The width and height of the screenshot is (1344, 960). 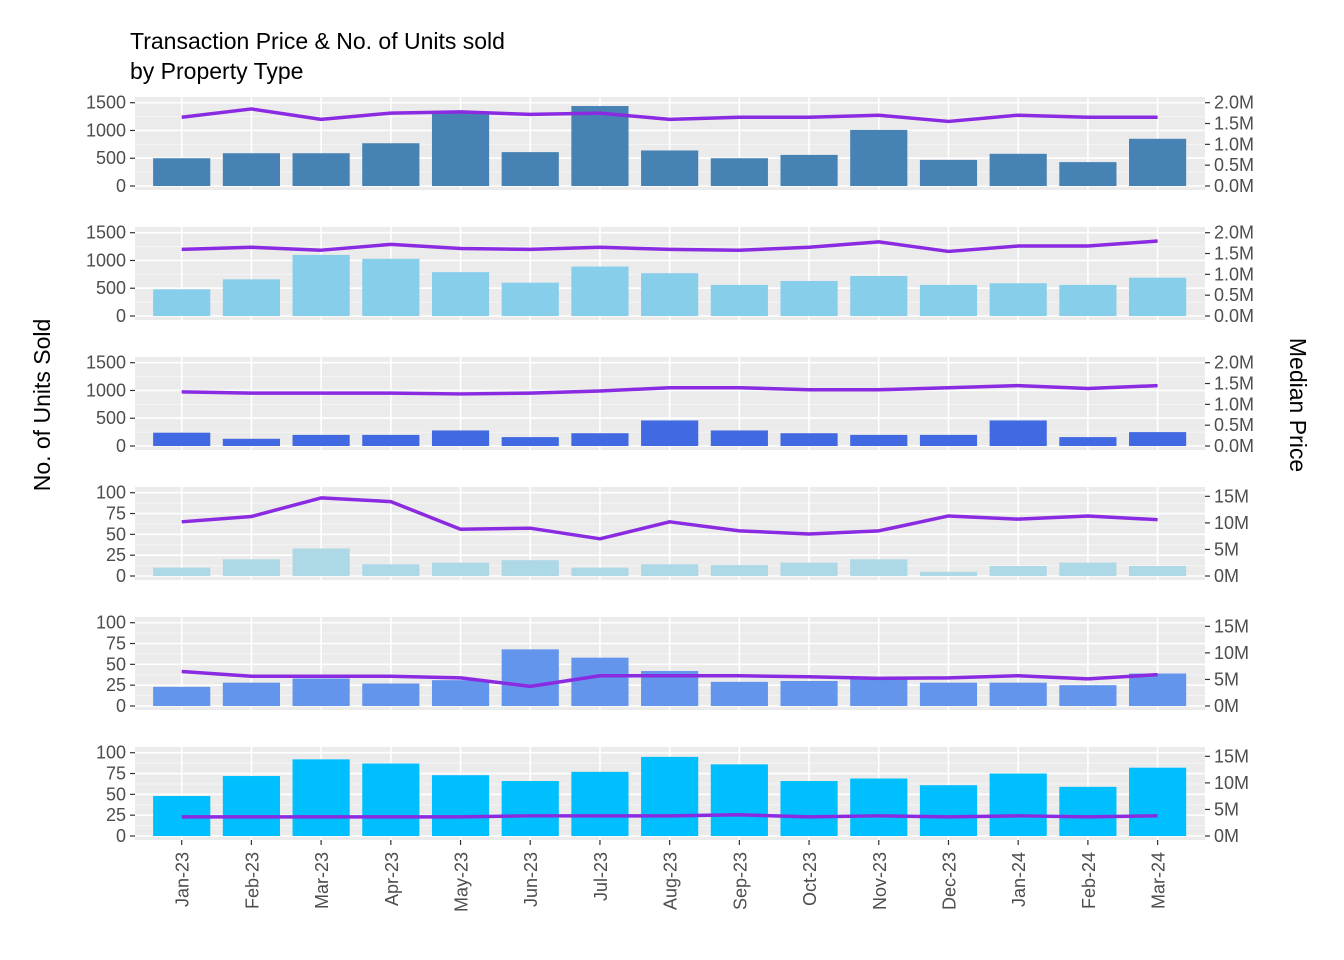 I want to click on x-tick-label-Aug-23: Aug-23, so click(x=671, y=881).